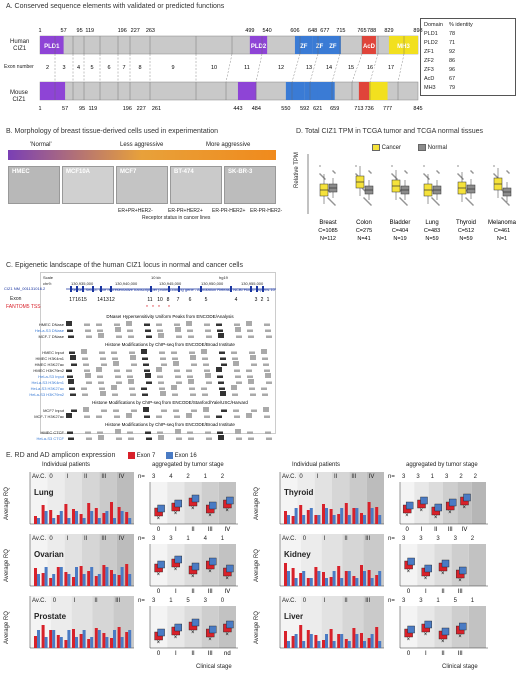  What do you see at coordinates (39, 109) in the screenshot?
I see `mouse-tick: 1` at bounding box center [39, 109].